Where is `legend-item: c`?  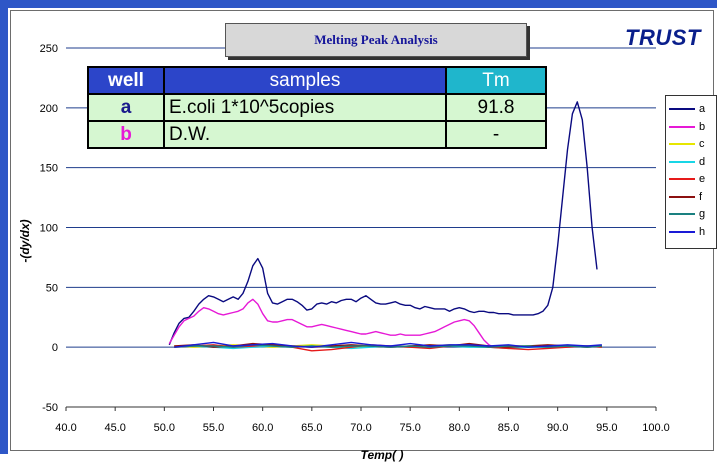
legend-item: c is located at coordinates (691, 144).